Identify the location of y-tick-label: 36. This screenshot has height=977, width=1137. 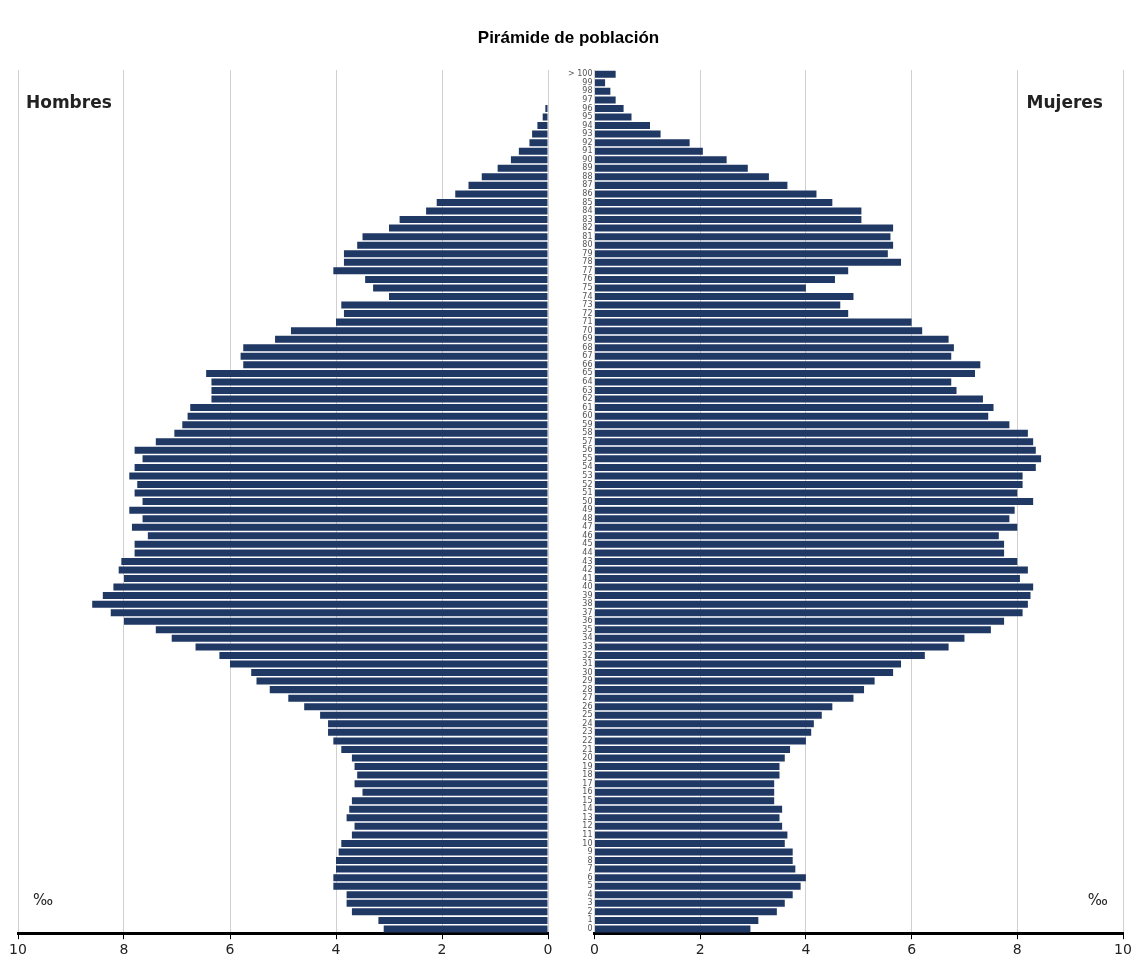
(587, 621).